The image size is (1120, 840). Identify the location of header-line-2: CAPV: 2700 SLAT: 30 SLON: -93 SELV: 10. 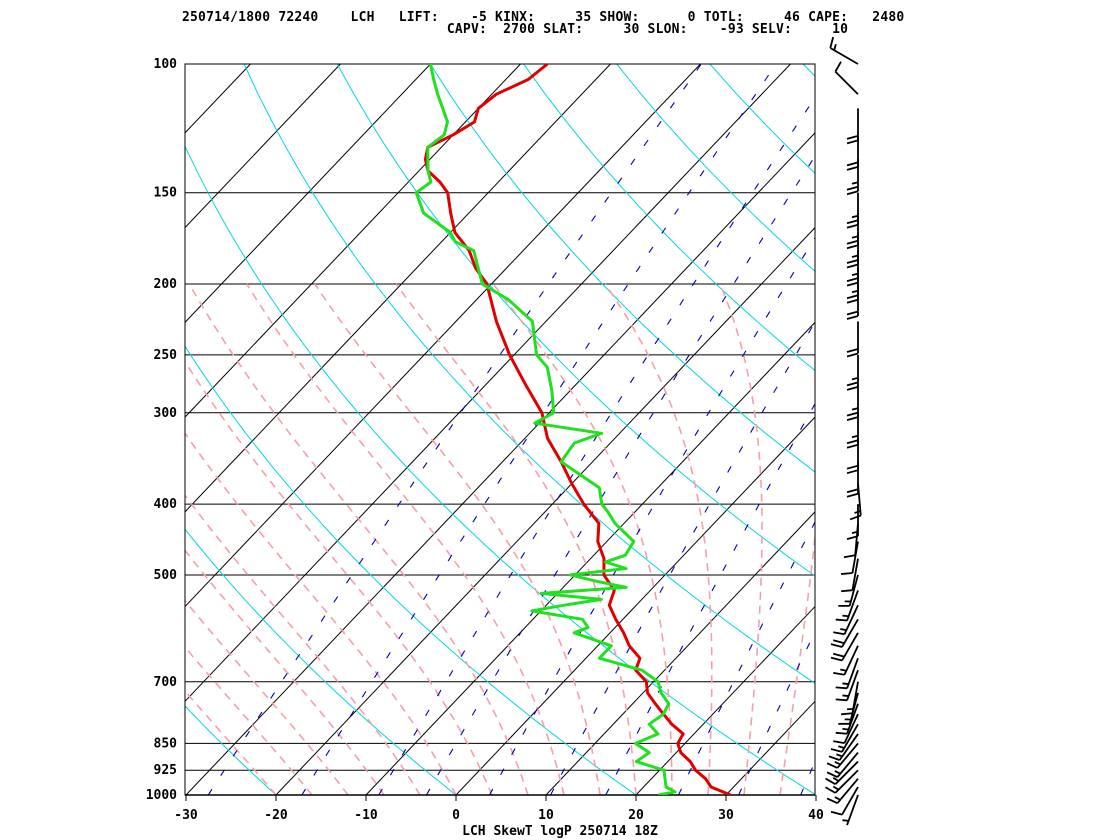
(515, 29).